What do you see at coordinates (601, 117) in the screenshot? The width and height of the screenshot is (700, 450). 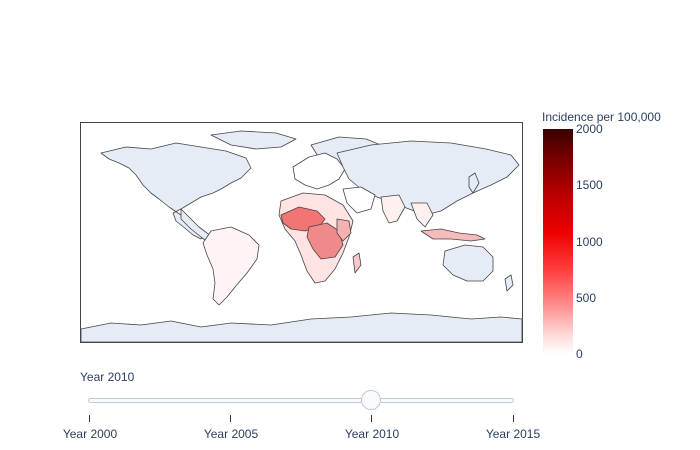 I see `colorbar-title: Incidence per 100,000` at bounding box center [601, 117].